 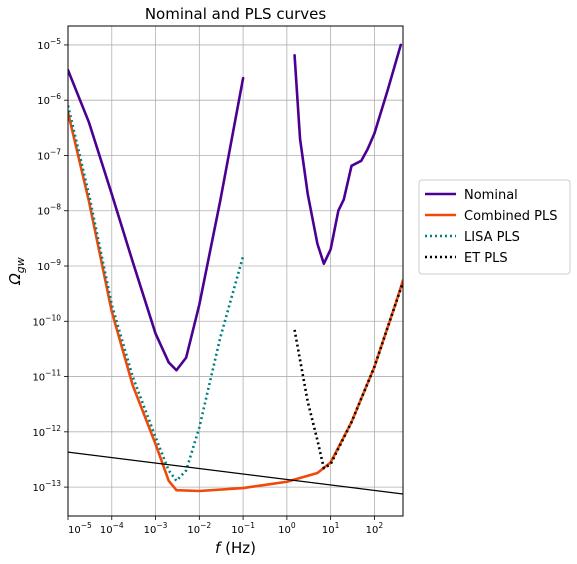 I want to click on nominal-line, so click(x=348, y=154).